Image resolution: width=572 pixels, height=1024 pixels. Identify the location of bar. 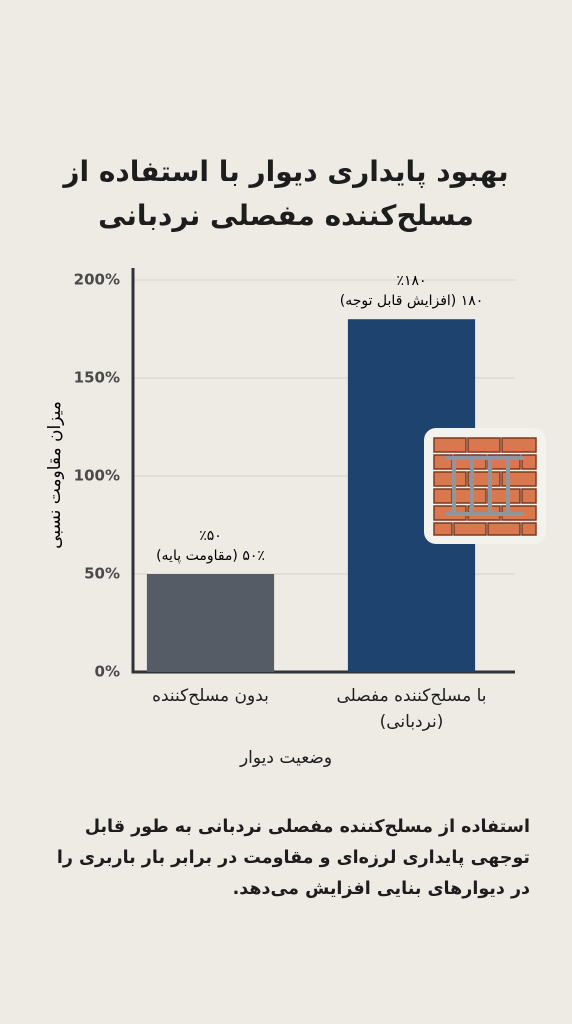
(210, 623).